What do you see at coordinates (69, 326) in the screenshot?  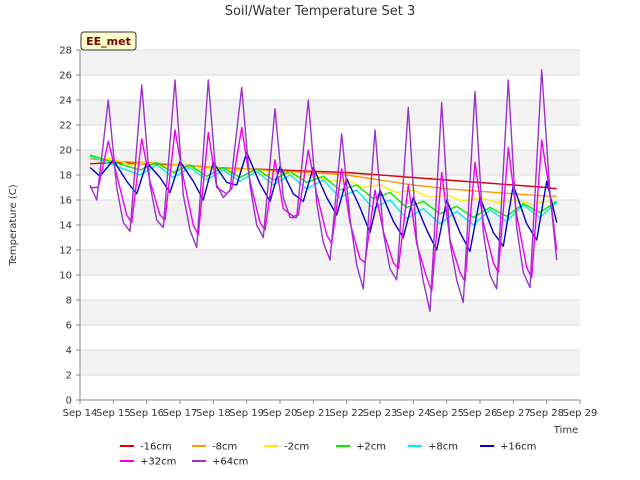 I see `y-tick-label: 6` at bounding box center [69, 326].